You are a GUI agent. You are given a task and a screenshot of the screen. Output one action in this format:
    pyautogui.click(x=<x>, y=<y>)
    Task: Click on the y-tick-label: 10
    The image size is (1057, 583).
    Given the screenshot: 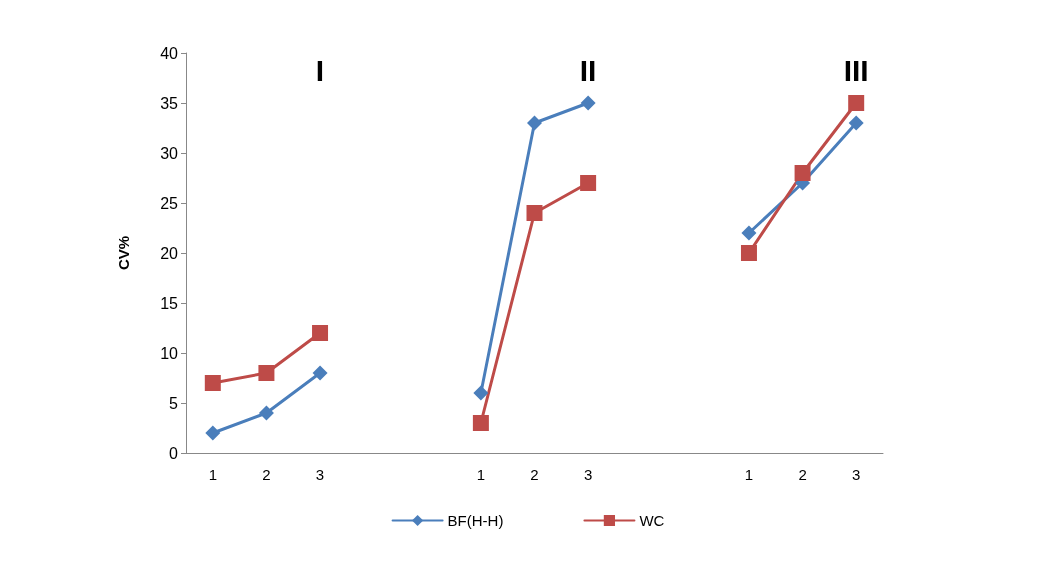 What is the action you would take?
    pyautogui.click(x=169, y=353)
    